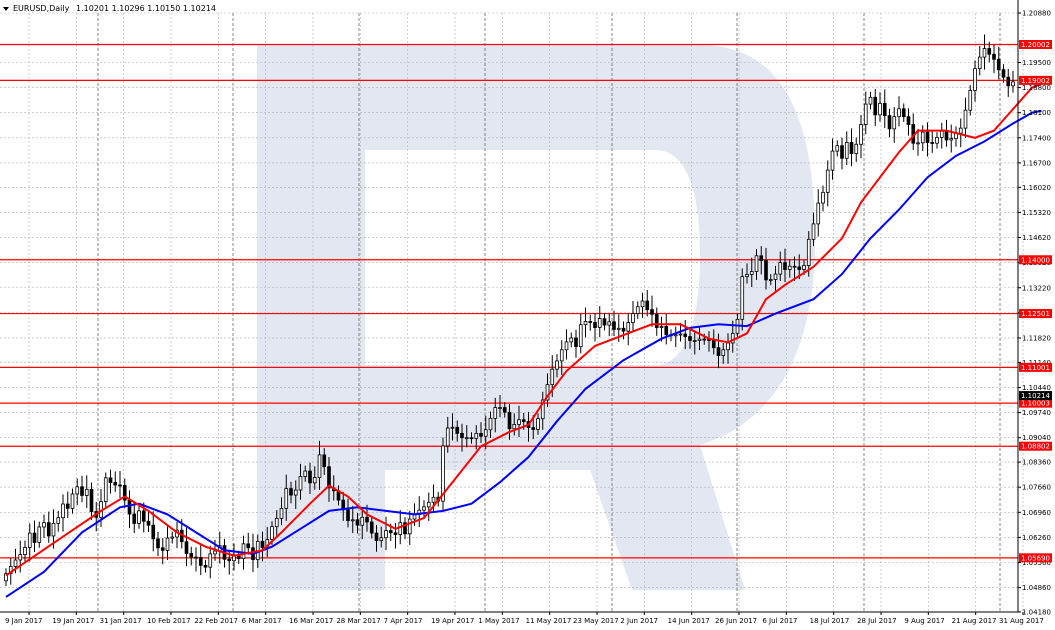 This screenshot has height=630, width=1055. Describe the element at coordinates (6, 9) in the screenshot. I see `dropdown-triangle-icon` at that location.